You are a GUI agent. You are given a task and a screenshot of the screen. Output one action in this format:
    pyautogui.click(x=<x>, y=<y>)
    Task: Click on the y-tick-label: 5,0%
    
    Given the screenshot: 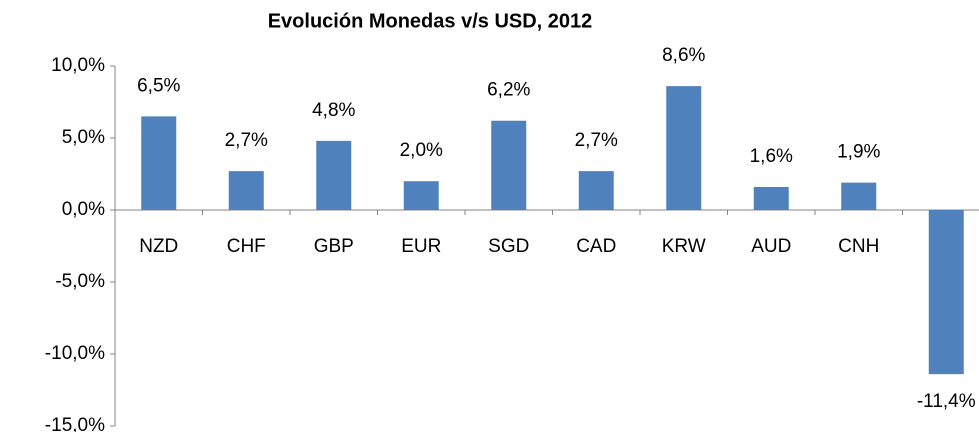 What is the action you would take?
    pyautogui.click(x=83, y=137)
    